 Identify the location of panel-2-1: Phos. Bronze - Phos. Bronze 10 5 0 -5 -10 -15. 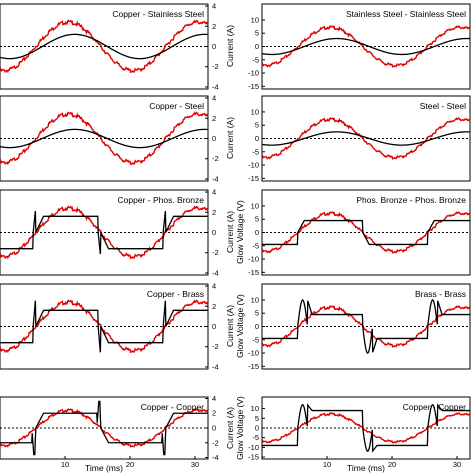
(359, 233).